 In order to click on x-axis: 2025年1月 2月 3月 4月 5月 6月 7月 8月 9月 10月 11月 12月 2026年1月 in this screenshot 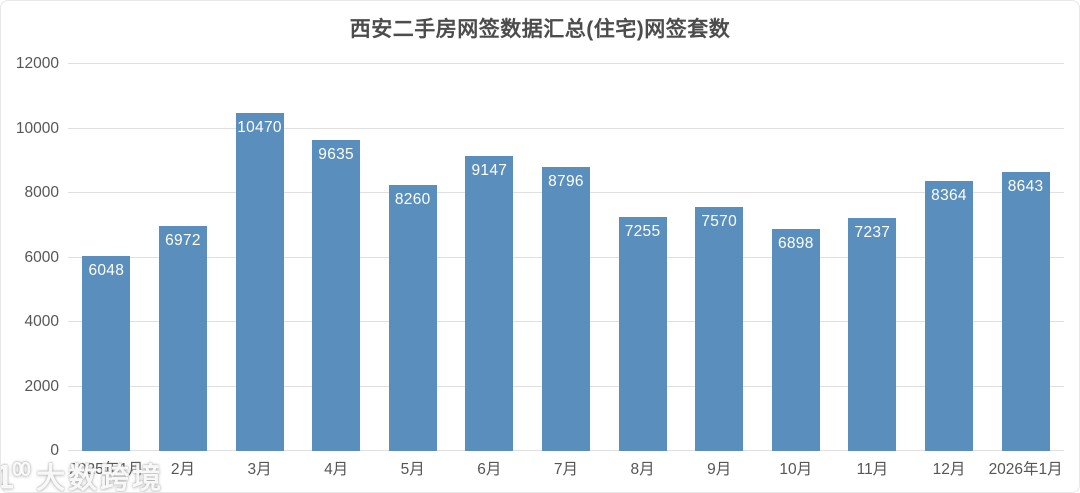, I will do `click(566, 468)`.